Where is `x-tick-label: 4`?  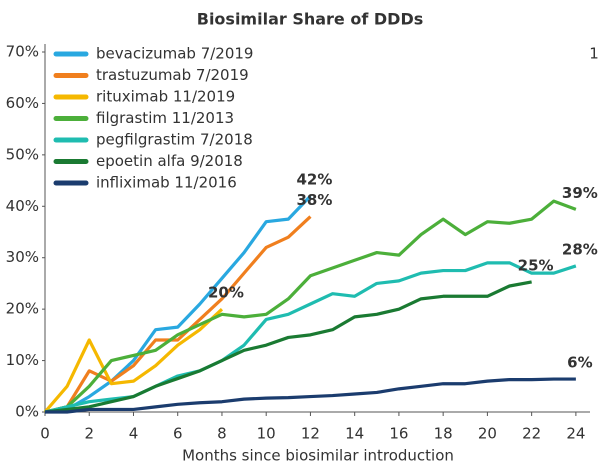 x-tick-label: 4 is located at coordinates (134, 434).